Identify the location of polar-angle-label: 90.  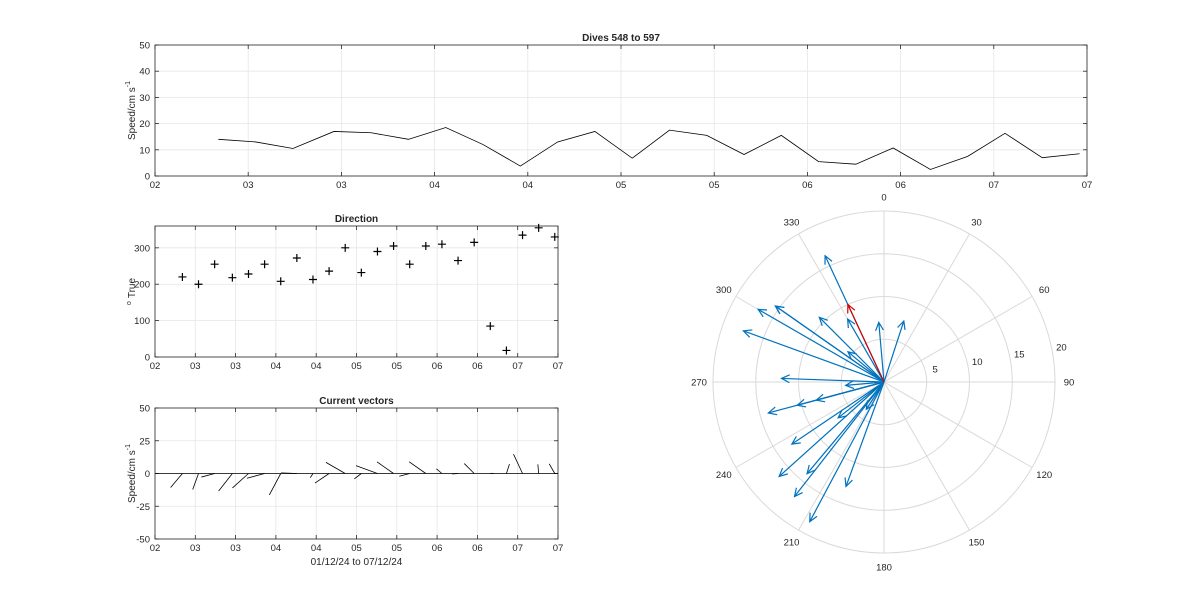
(1069, 383).